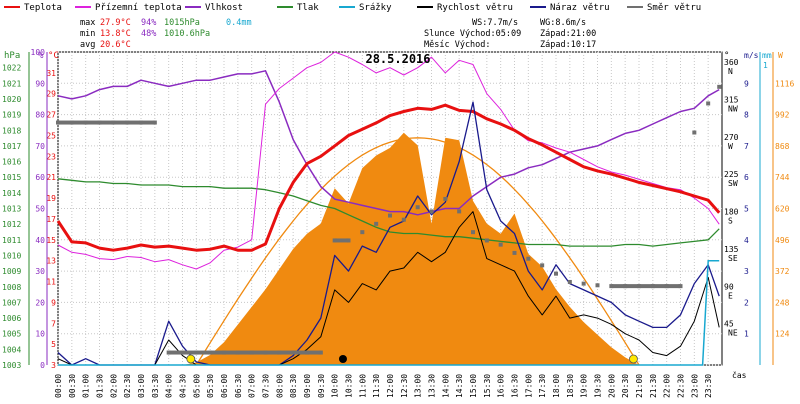 The width and height of the screenshot is (800, 404). What do you see at coordinates (404, 386) in the screenshot?
I see `x-tick-label: 12:30` at bounding box center [404, 386].